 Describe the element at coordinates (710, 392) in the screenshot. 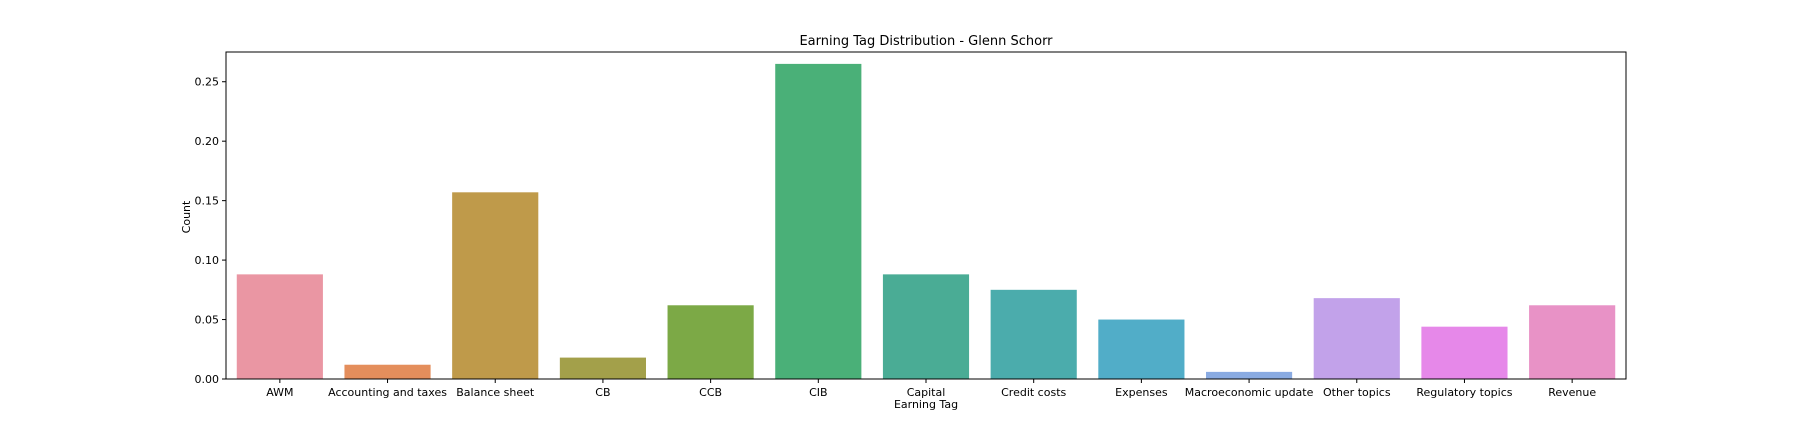

I see `x-tick-label: CCB` at that location.